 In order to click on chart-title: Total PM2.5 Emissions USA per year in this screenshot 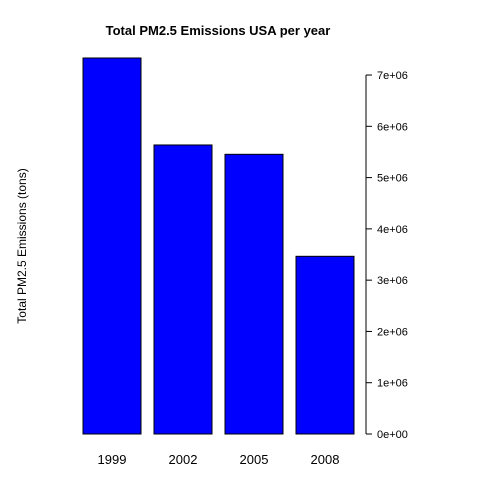, I will do `click(218, 30)`.